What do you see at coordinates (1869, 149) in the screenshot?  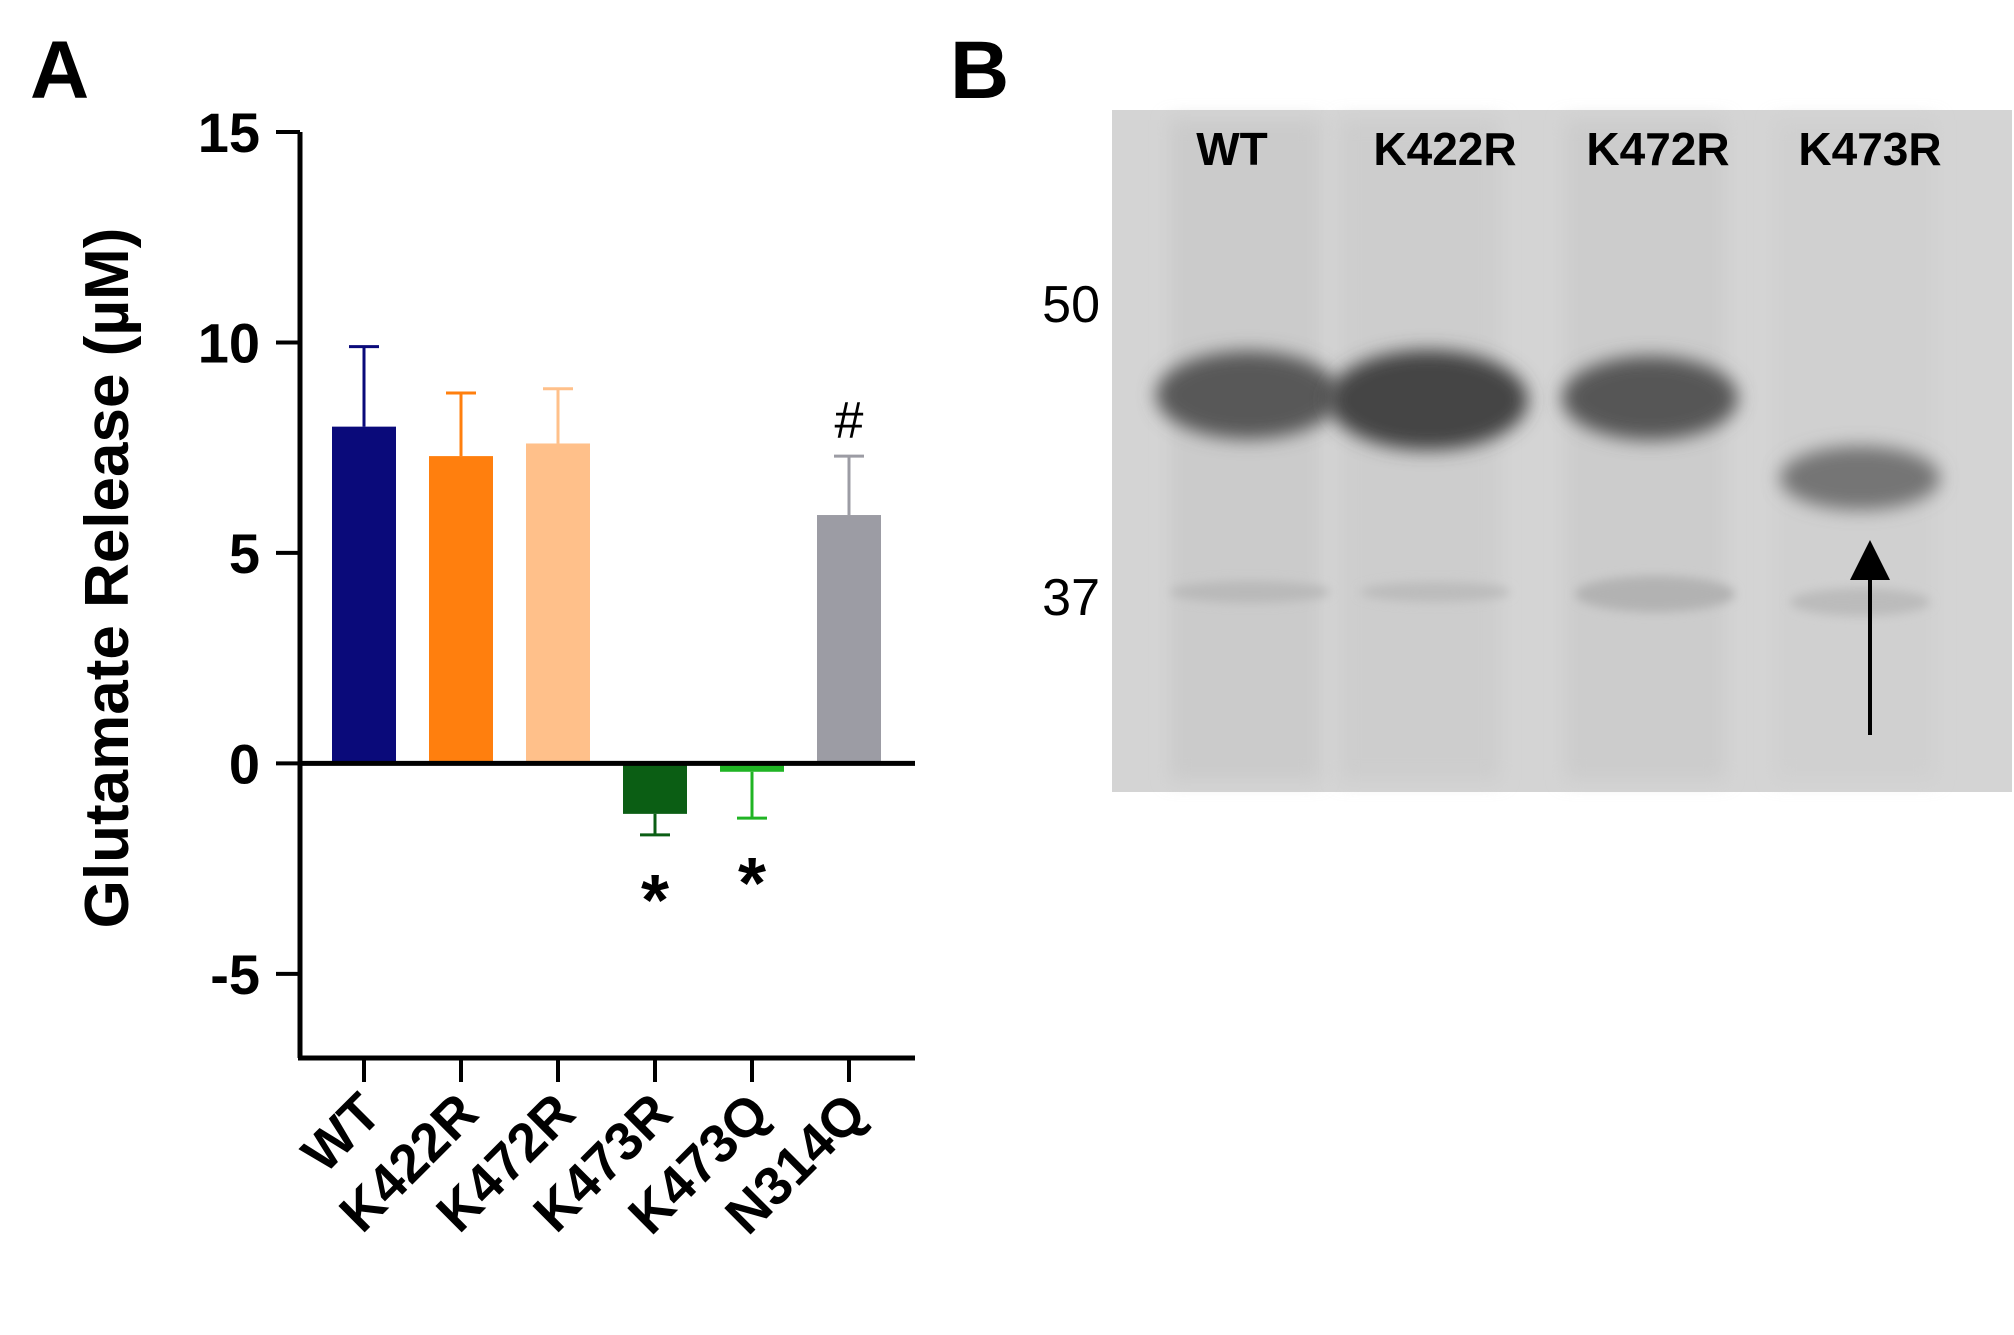 I see `lane-label-k473r: K473R` at bounding box center [1869, 149].